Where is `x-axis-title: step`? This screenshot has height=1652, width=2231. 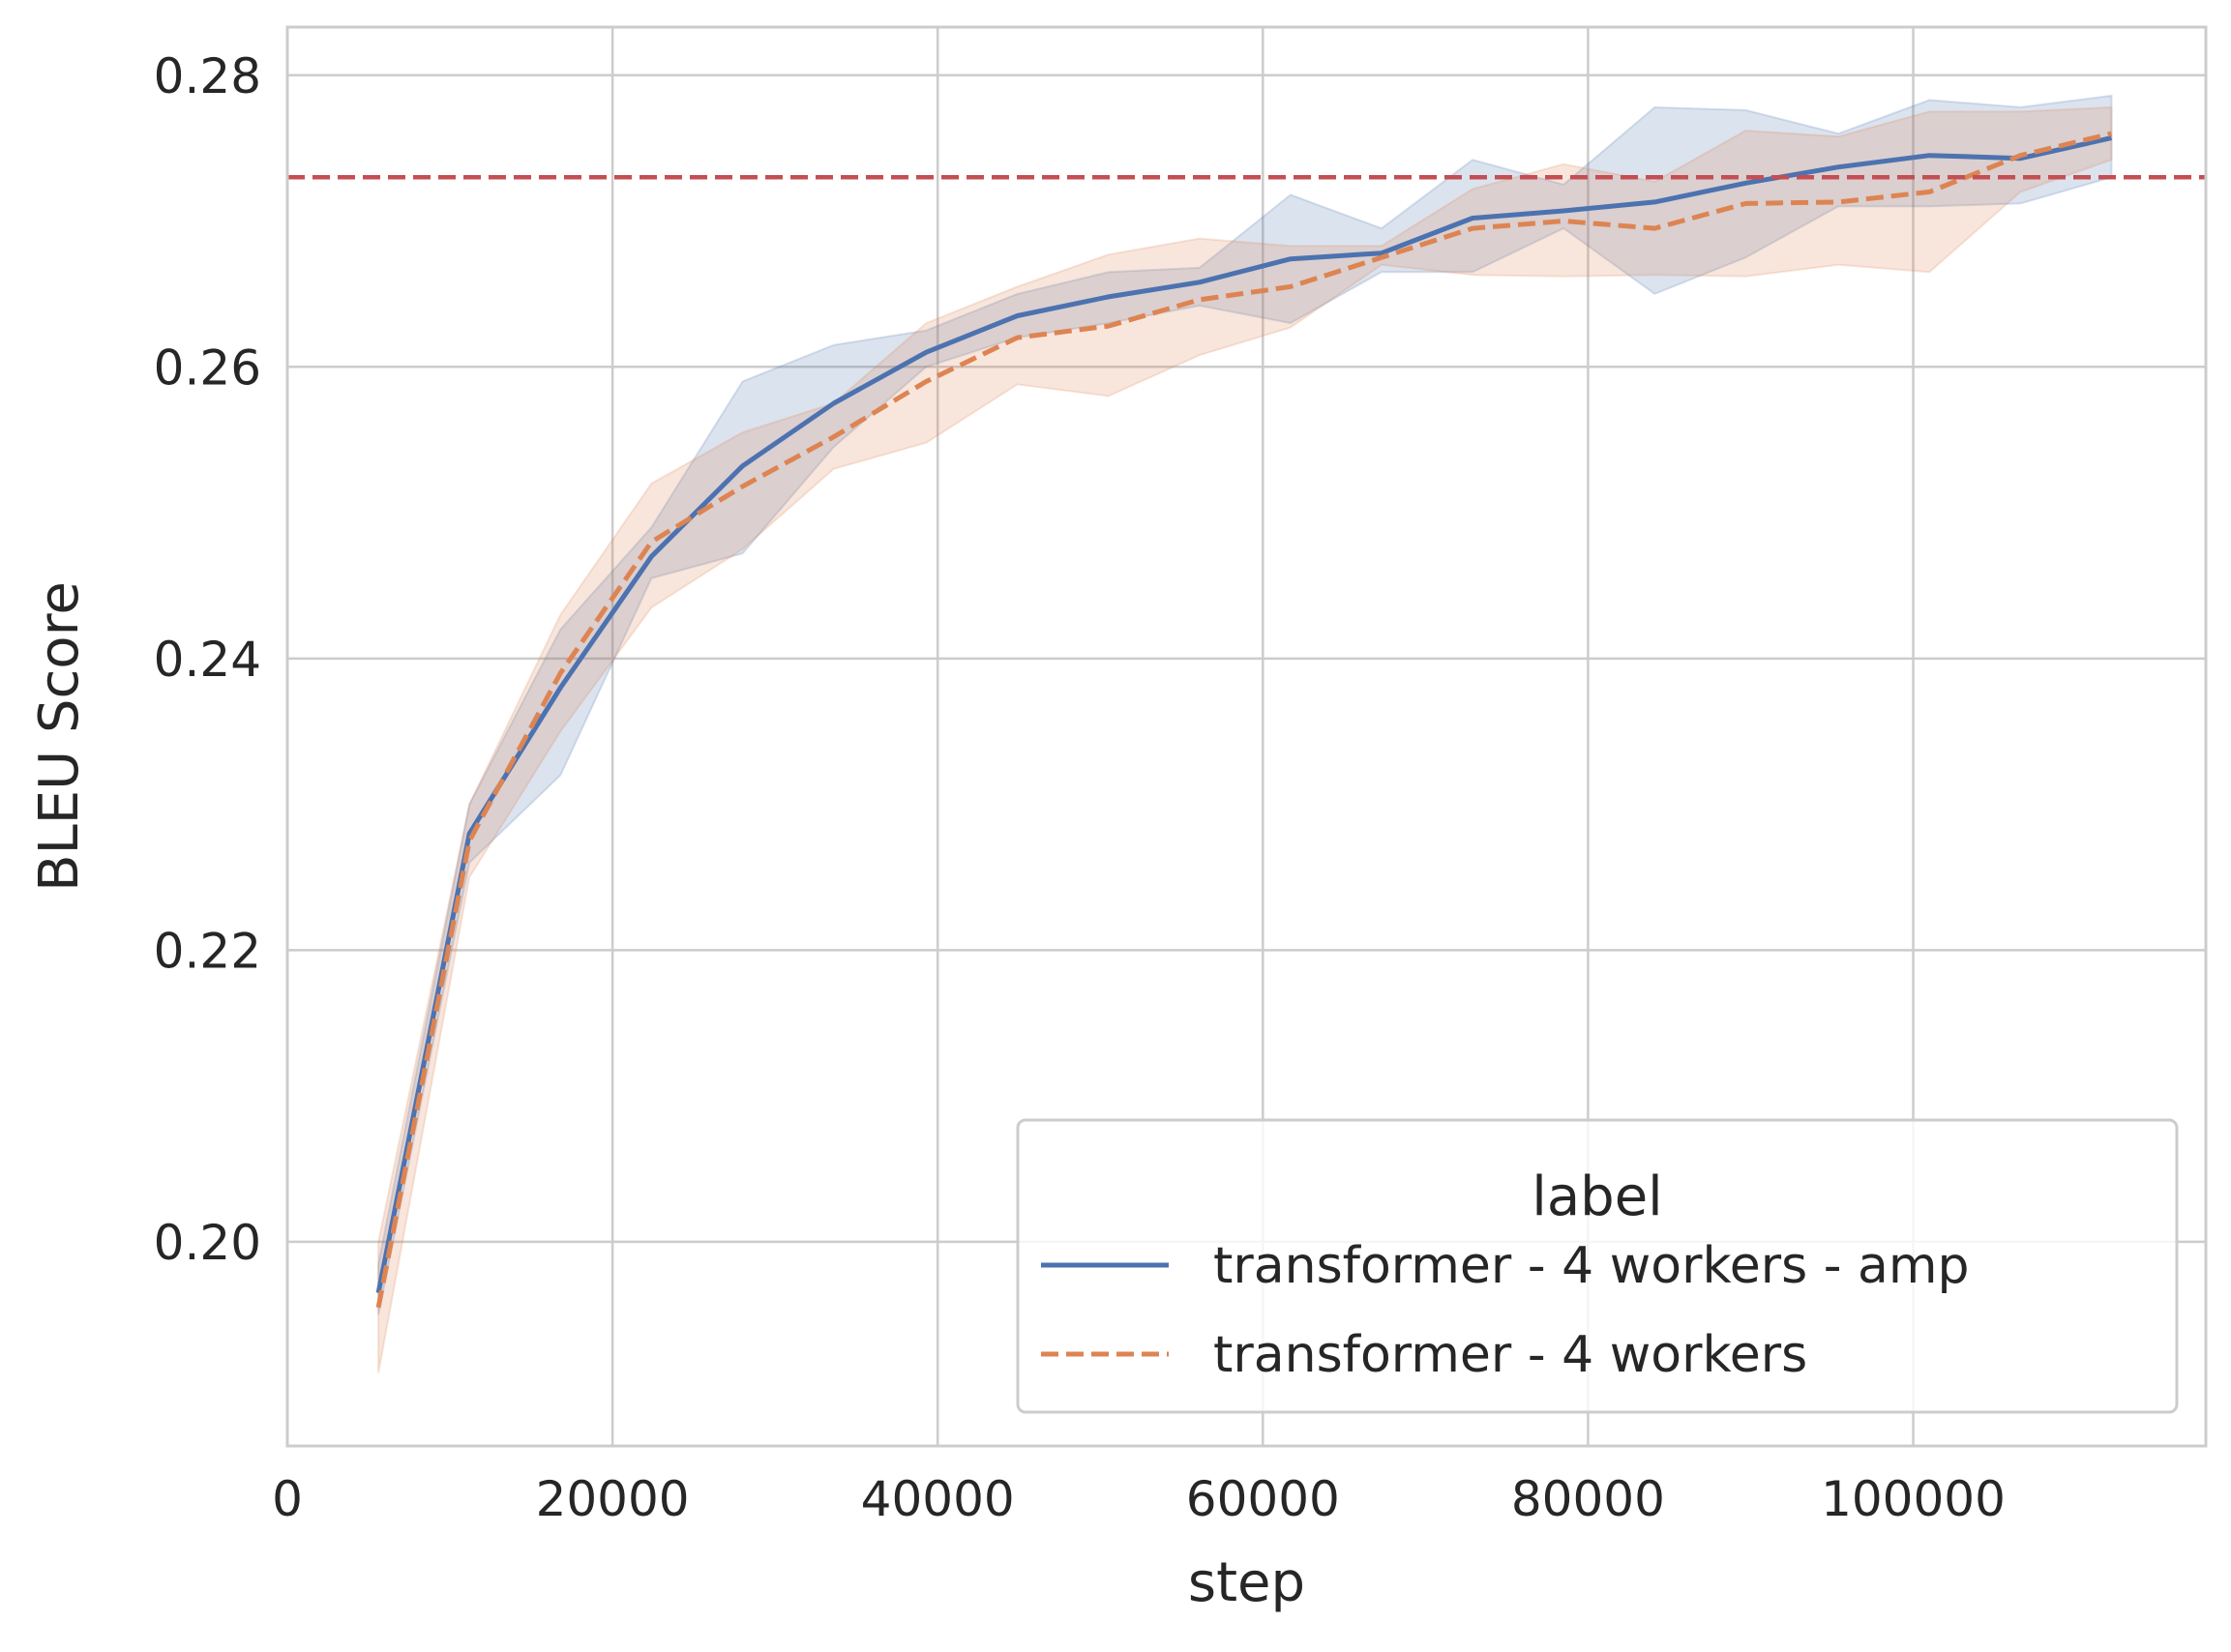 x-axis-title: step is located at coordinates (1246, 1582).